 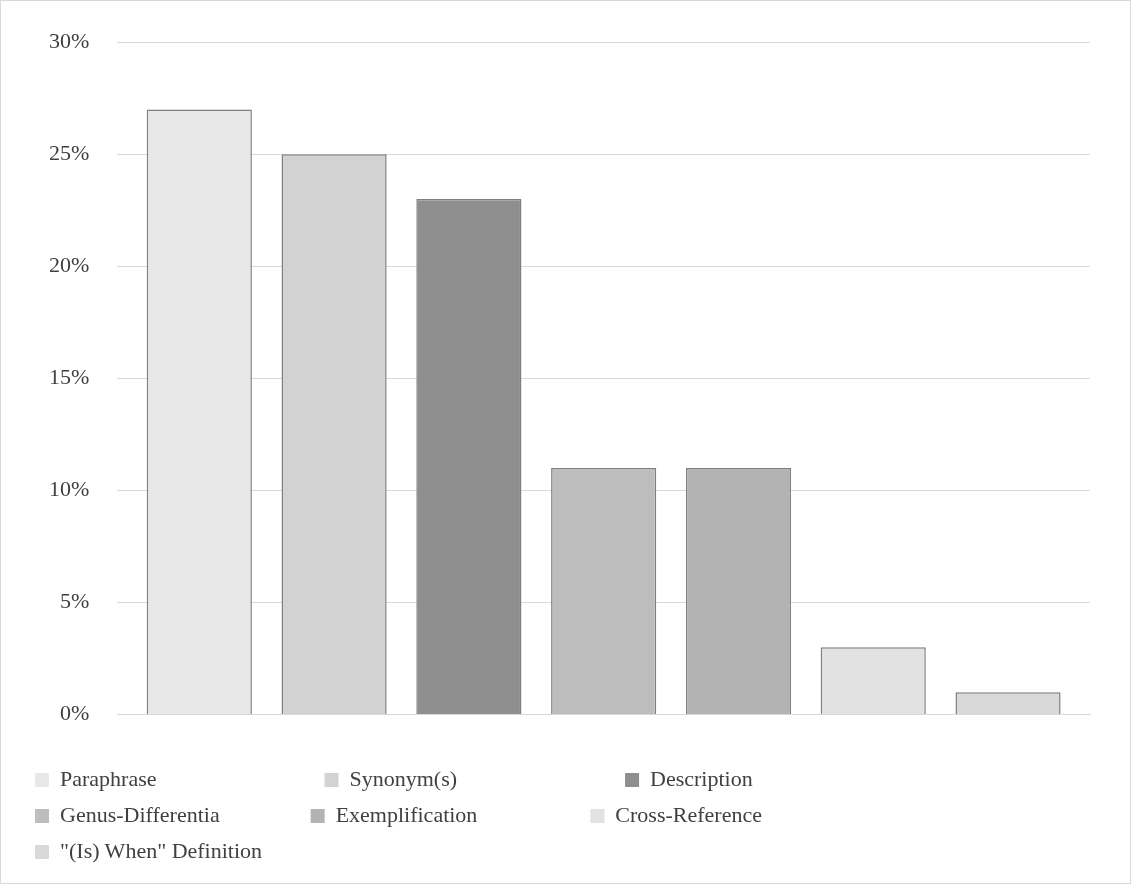 What do you see at coordinates (69, 377) in the screenshot?
I see `y-tick-label: 15%` at bounding box center [69, 377].